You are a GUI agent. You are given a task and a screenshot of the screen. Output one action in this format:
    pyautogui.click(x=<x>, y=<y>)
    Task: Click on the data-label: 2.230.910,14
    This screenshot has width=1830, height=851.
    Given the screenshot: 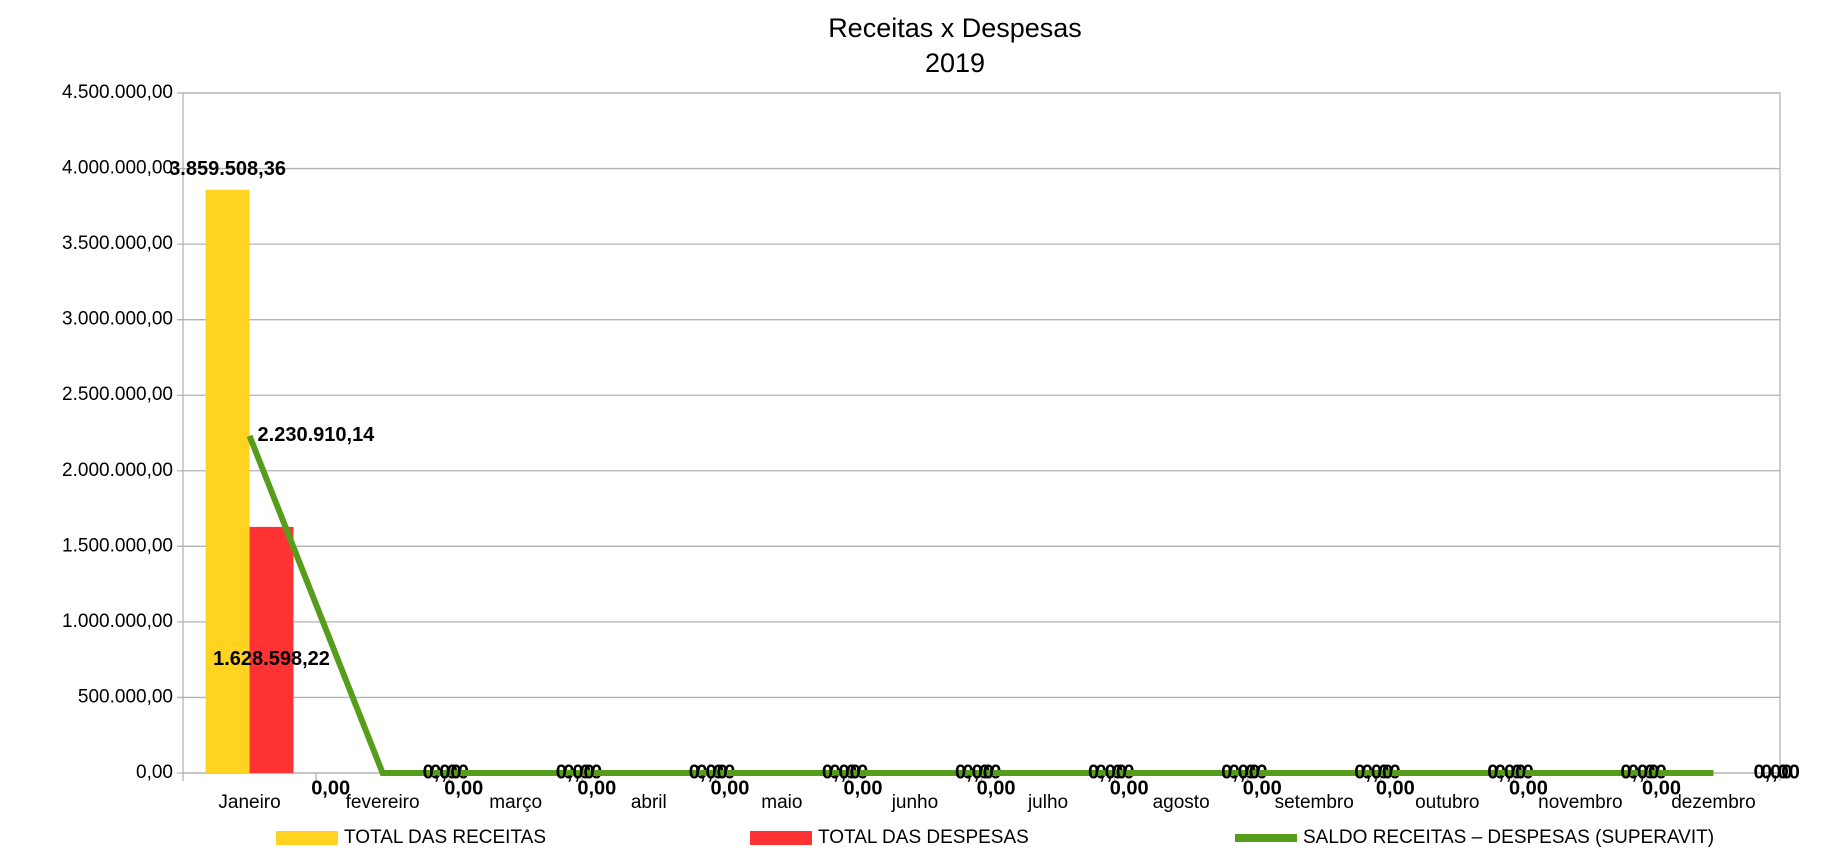 What is the action you would take?
    pyautogui.click(x=317, y=435)
    